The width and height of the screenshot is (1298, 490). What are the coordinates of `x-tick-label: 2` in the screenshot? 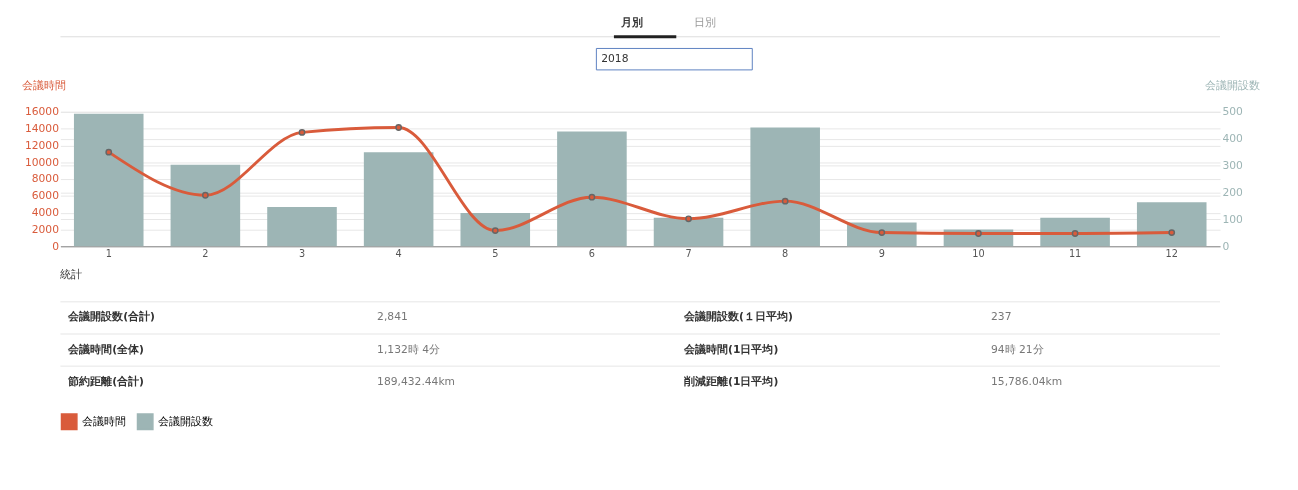 It's located at (205, 253).